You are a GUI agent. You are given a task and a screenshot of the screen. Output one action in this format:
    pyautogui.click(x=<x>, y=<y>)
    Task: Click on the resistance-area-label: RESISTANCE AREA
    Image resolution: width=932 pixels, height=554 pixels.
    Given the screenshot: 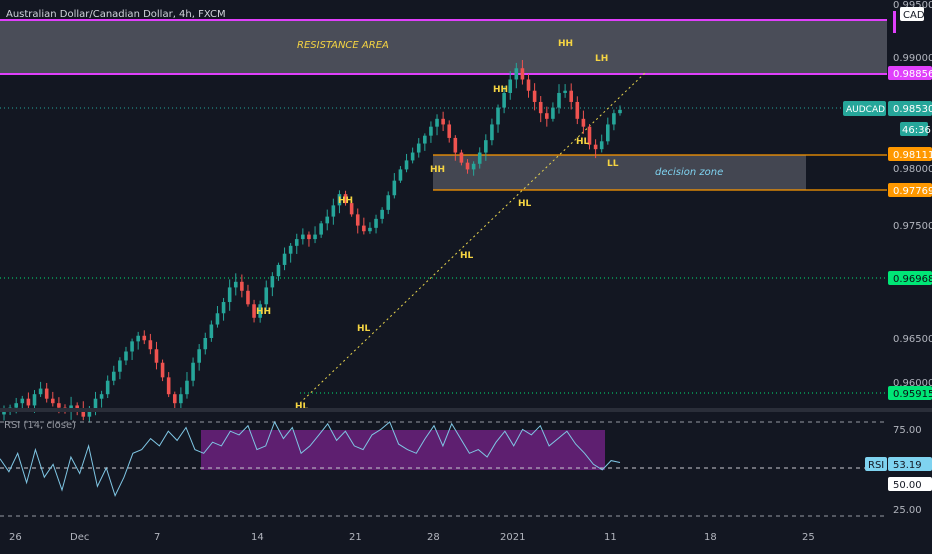 What is the action you would take?
    pyautogui.click(x=343, y=45)
    